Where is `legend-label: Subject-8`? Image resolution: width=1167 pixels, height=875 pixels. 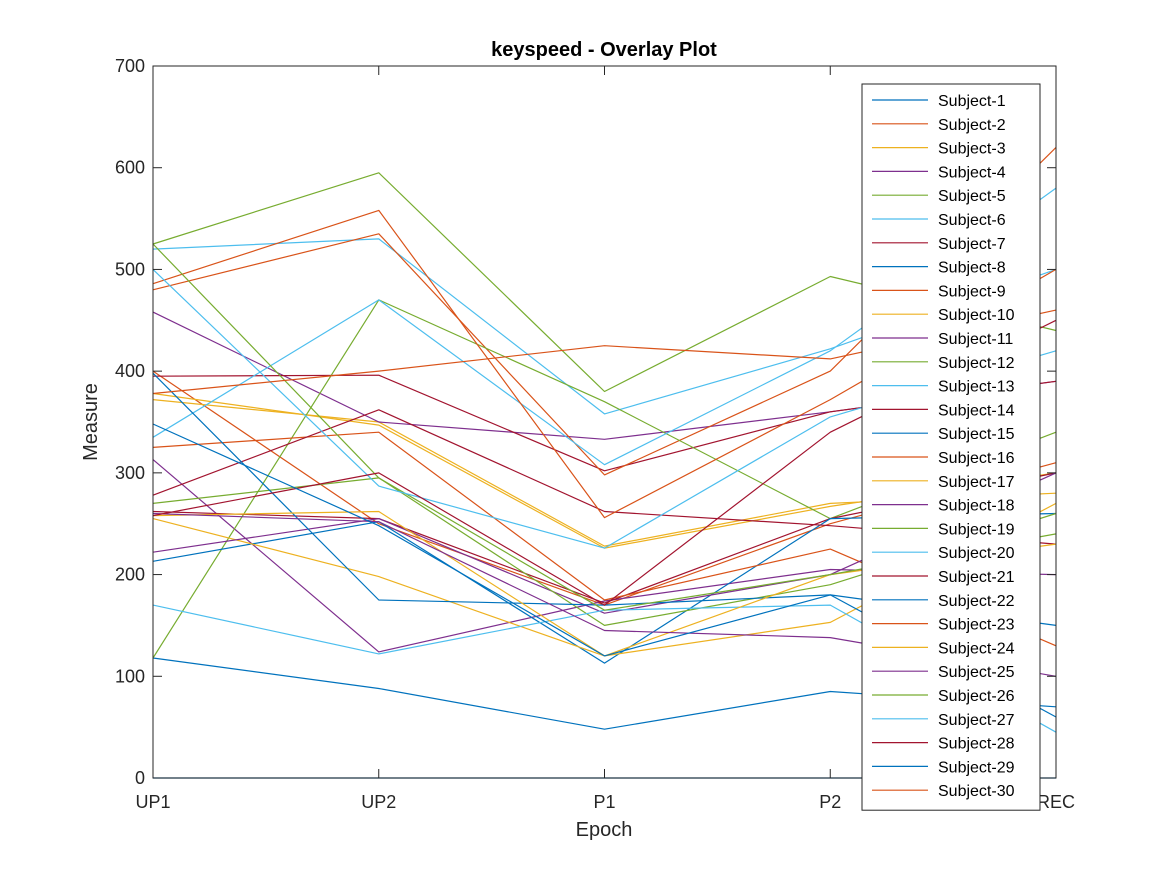 legend-label: Subject-8 is located at coordinates (972, 268).